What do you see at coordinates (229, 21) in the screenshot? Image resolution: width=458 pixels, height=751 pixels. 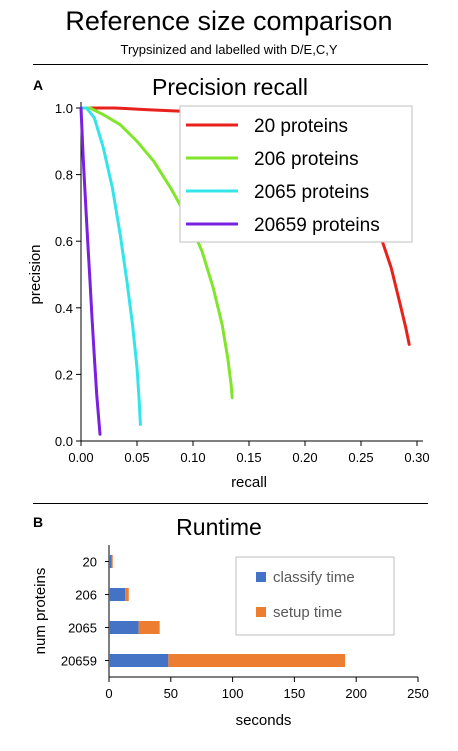 I see `page-title: Reference size comparison` at bounding box center [229, 21].